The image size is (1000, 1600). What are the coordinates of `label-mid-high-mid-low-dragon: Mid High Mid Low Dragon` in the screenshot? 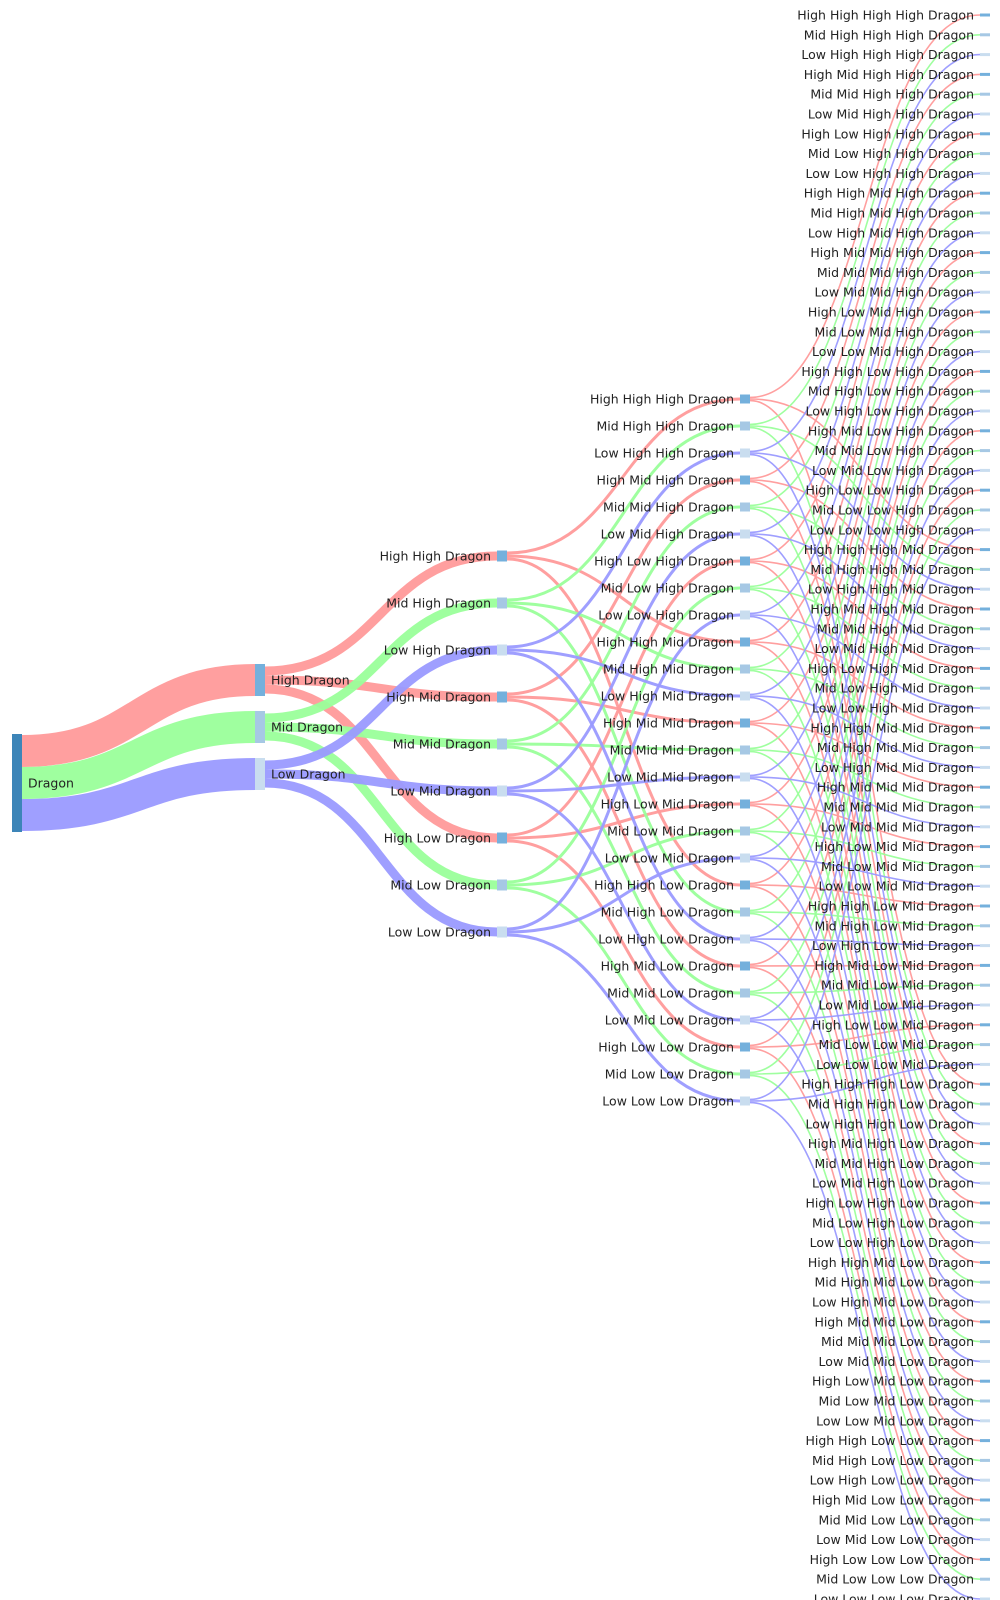 It's located at (894, 1282).